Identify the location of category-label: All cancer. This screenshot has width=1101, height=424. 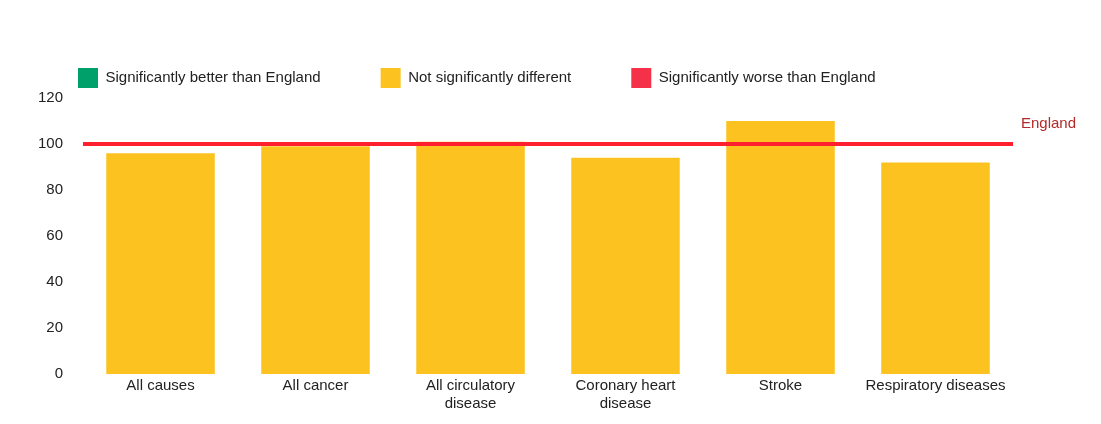
(315, 385).